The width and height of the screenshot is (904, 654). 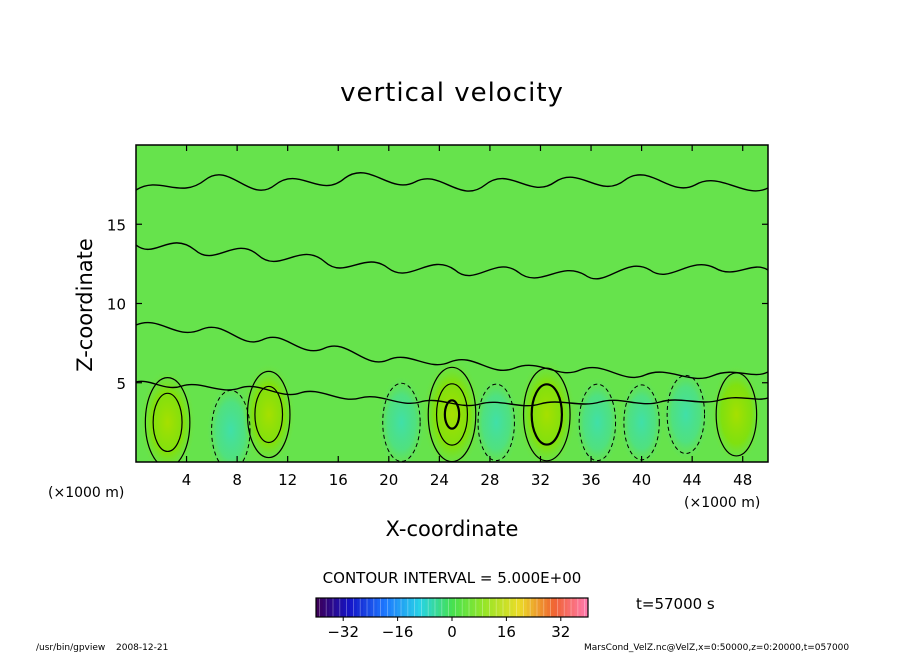 I want to click on colorbar-tick-label: 16, so click(x=506, y=632).